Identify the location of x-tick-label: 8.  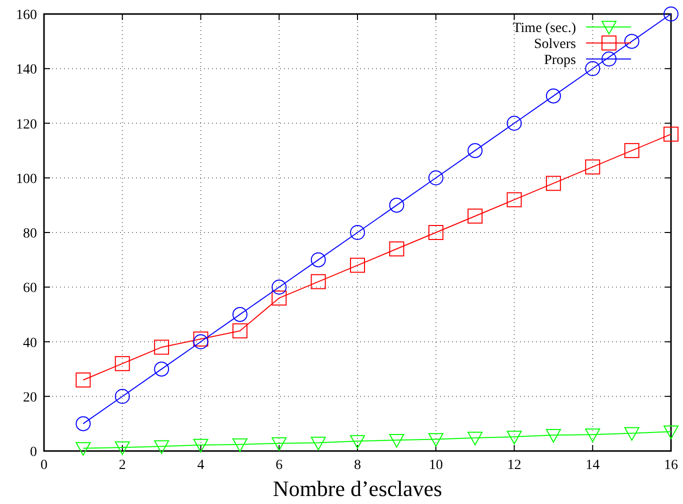
(357, 465).